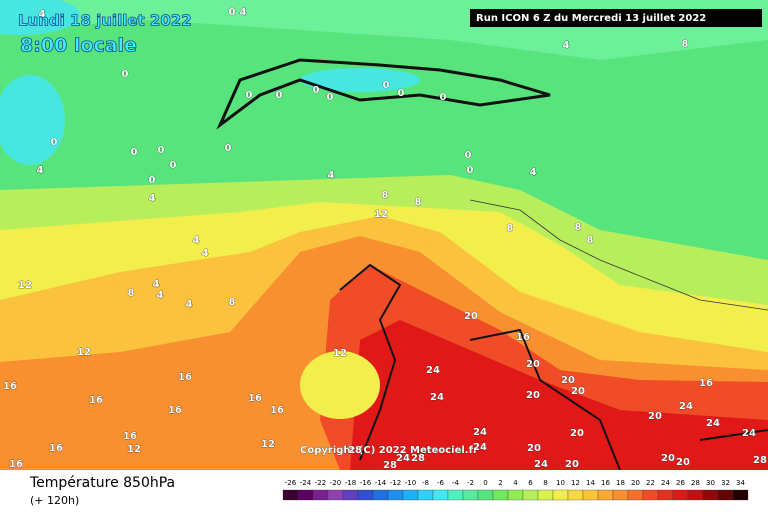  Describe the element at coordinates (389, 450) in the screenshot. I see `copyright: Copyright (C) 2022 Meteociel.fr` at that location.